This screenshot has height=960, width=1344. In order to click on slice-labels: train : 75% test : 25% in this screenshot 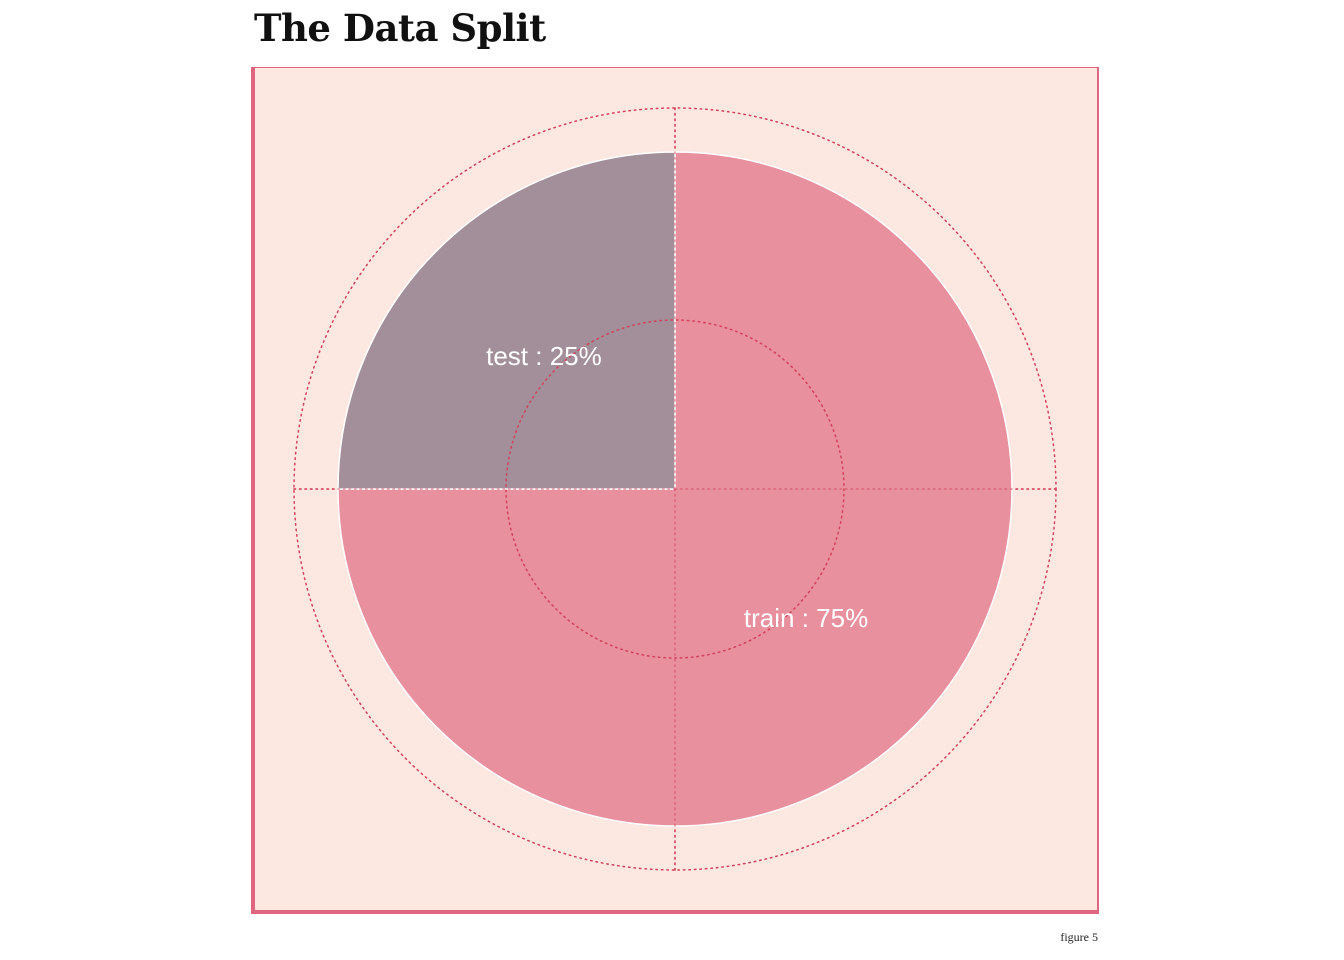, I will do `click(677, 487)`.